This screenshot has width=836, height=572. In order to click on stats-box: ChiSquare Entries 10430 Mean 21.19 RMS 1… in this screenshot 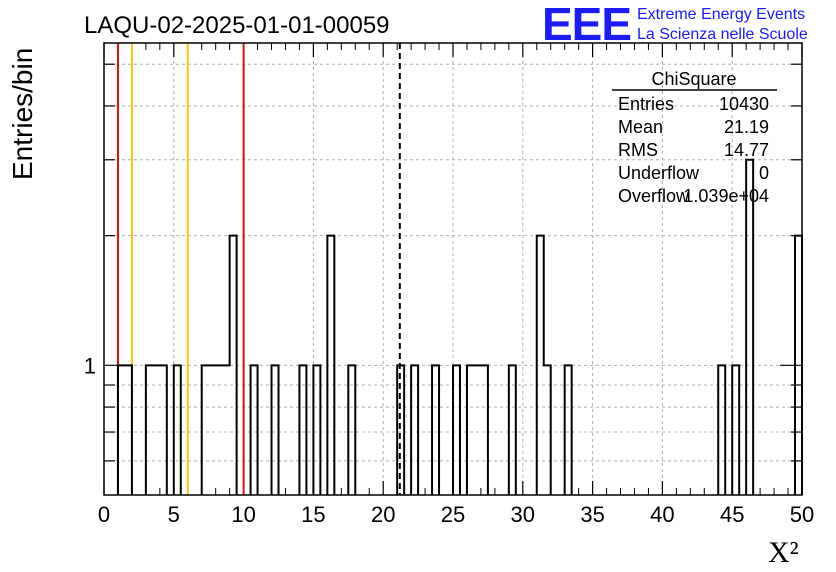, I will do `click(694, 137)`.